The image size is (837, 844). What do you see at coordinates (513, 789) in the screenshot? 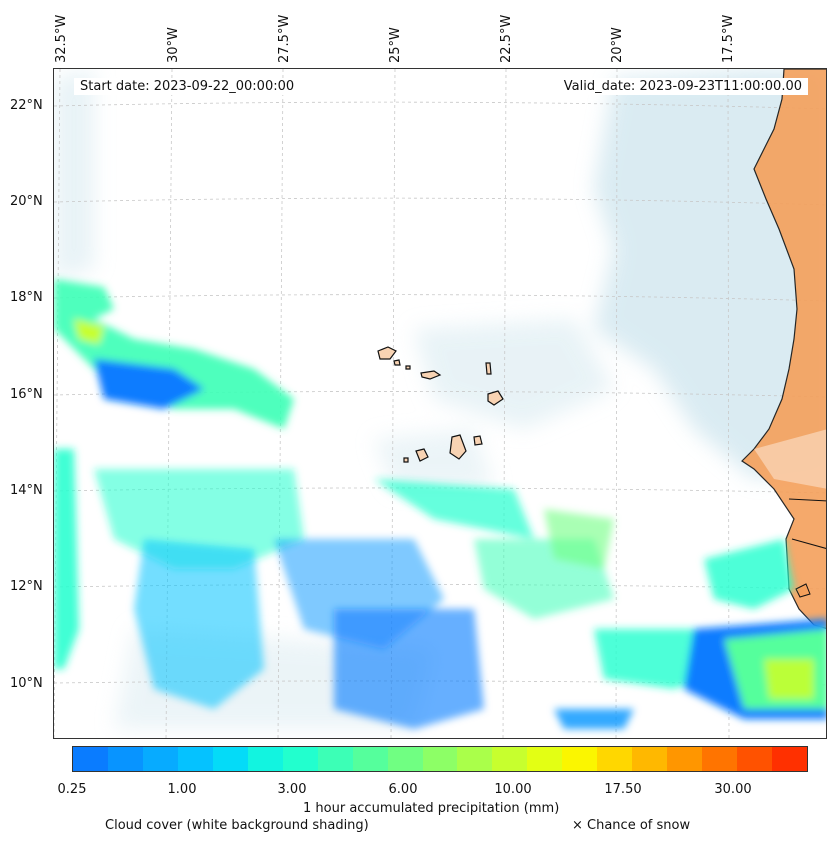
I see `colorbar-tick-label: 10.00` at bounding box center [513, 789].